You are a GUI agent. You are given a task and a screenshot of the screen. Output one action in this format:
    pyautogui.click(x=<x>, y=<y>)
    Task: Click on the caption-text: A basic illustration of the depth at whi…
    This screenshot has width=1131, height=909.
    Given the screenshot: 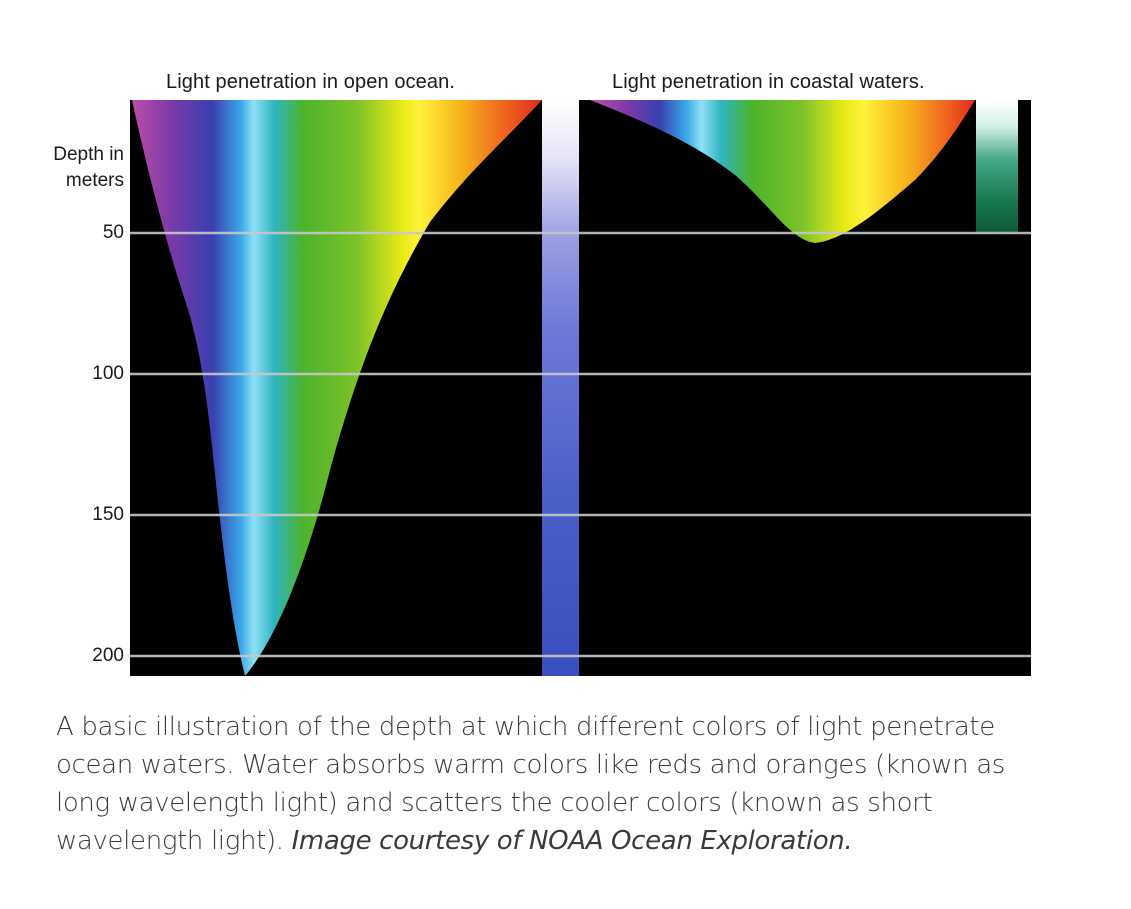 What is the action you would take?
    pyautogui.click(x=530, y=784)
    